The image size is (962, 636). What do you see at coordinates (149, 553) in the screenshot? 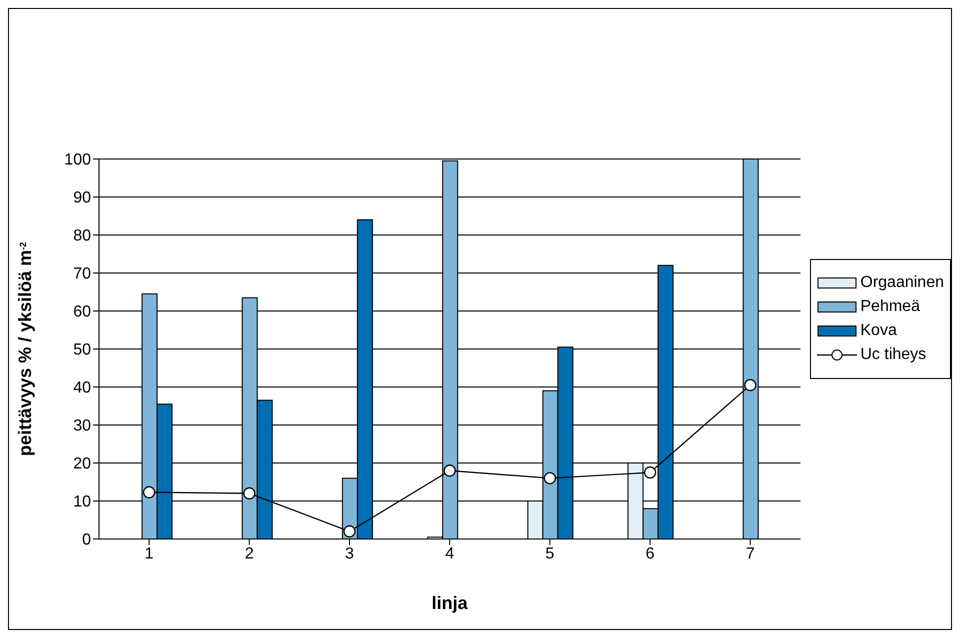
I see `x-tick-label: 1` at bounding box center [149, 553].